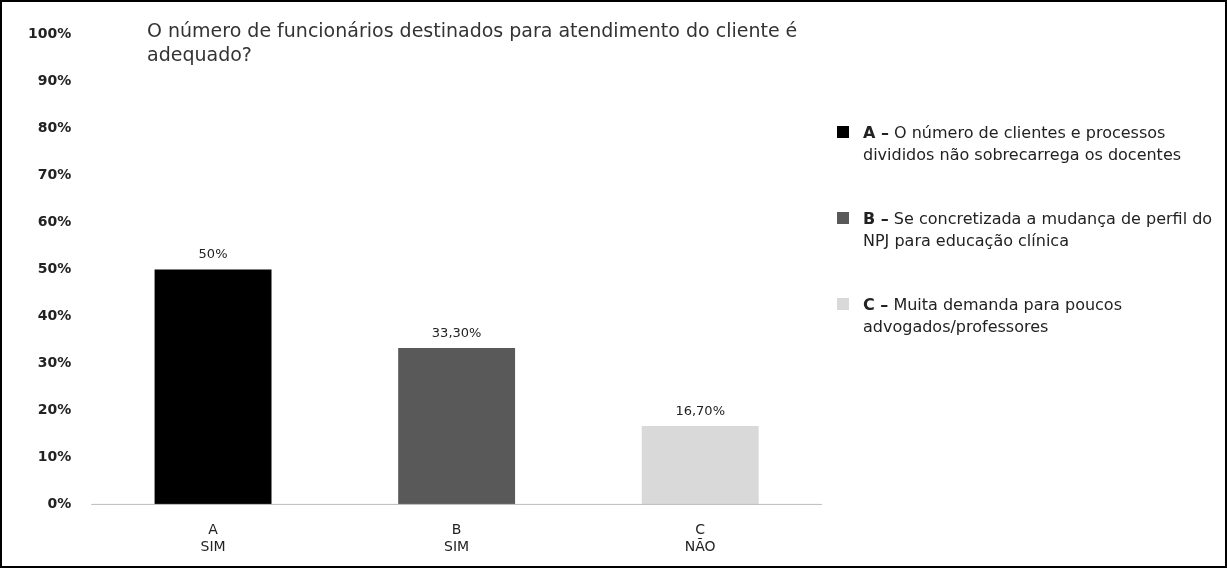 The height and width of the screenshot is (568, 1227). What do you see at coordinates (54, 174) in the screenshot?
I see `y-tick-label: 70%` at bounding box center [54, 174].